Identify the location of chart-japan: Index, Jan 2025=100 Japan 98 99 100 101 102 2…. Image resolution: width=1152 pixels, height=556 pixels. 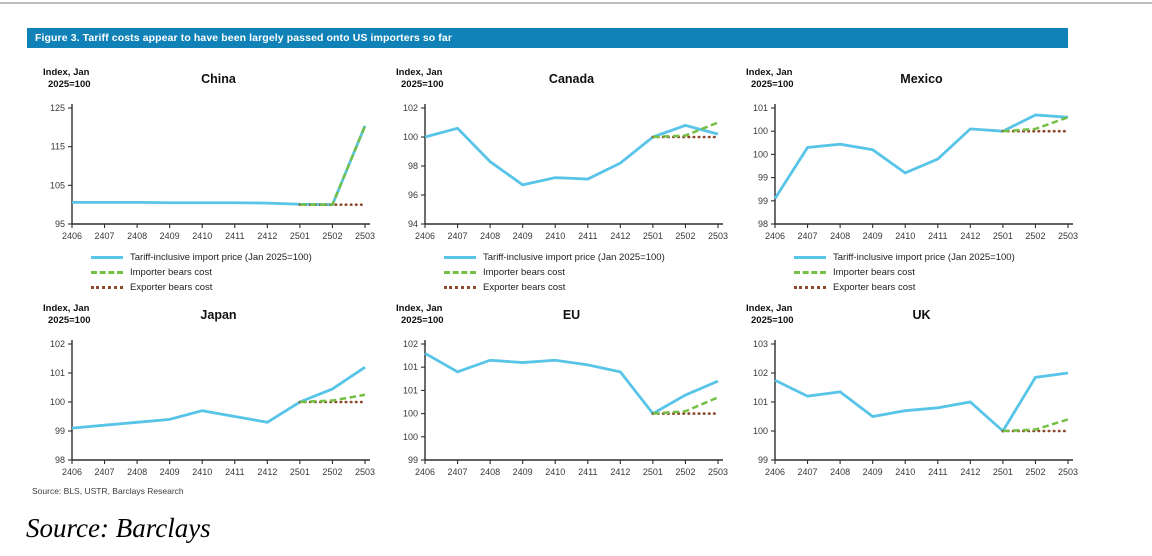
(202, 391).